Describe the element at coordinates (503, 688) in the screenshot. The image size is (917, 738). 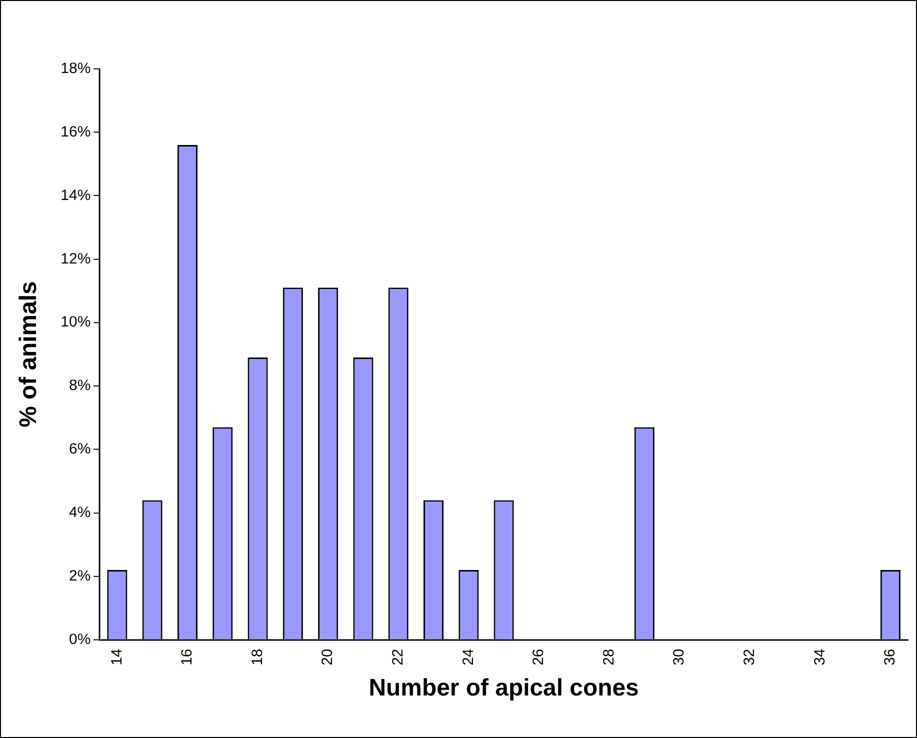
I see `x-axis-title: Number of apical cones` at that location.